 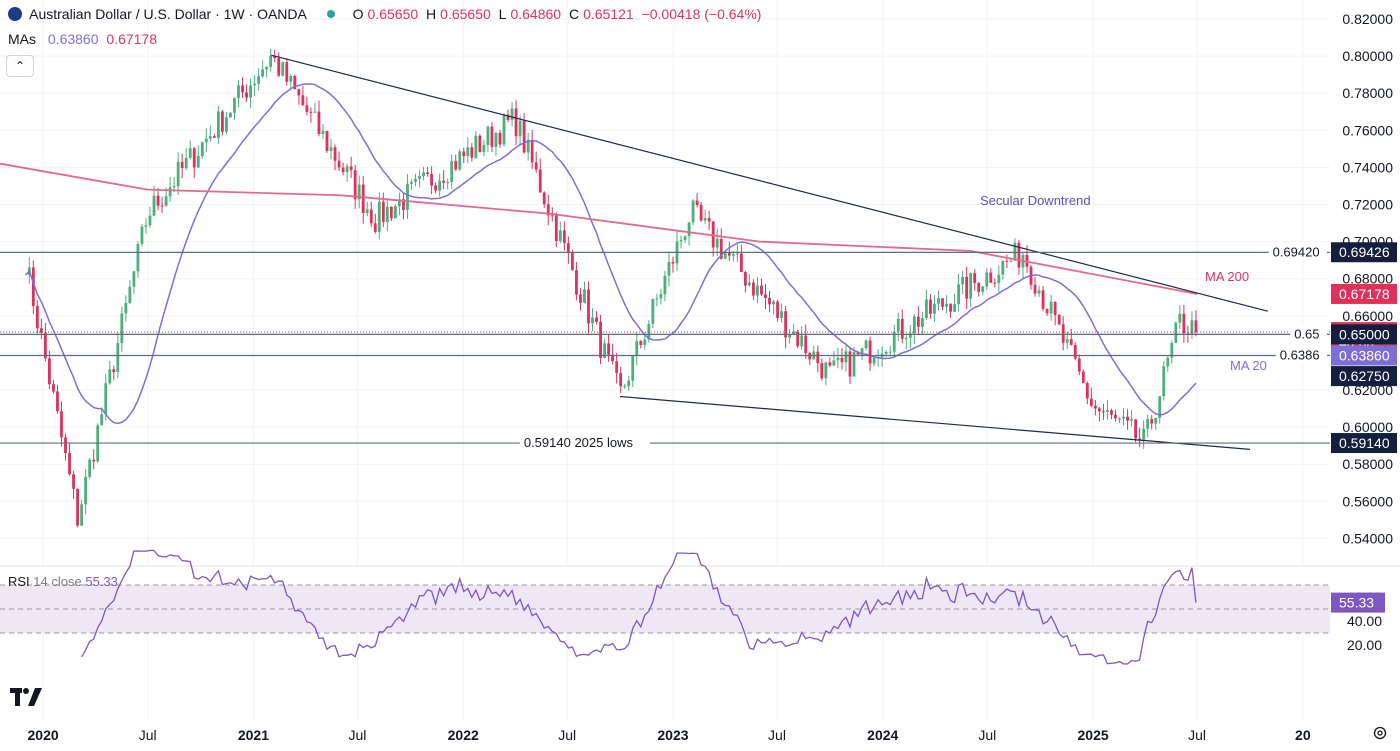 What do you see at coordinates (1301, 354) in the screenshot?
I see `level-label-06386: 0.6386` at bounding box center [1301, 354].